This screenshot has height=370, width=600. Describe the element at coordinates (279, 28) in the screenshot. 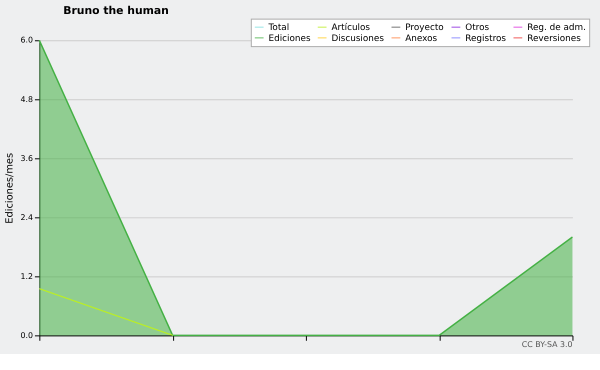

I see `legend-label: Total` at that location.